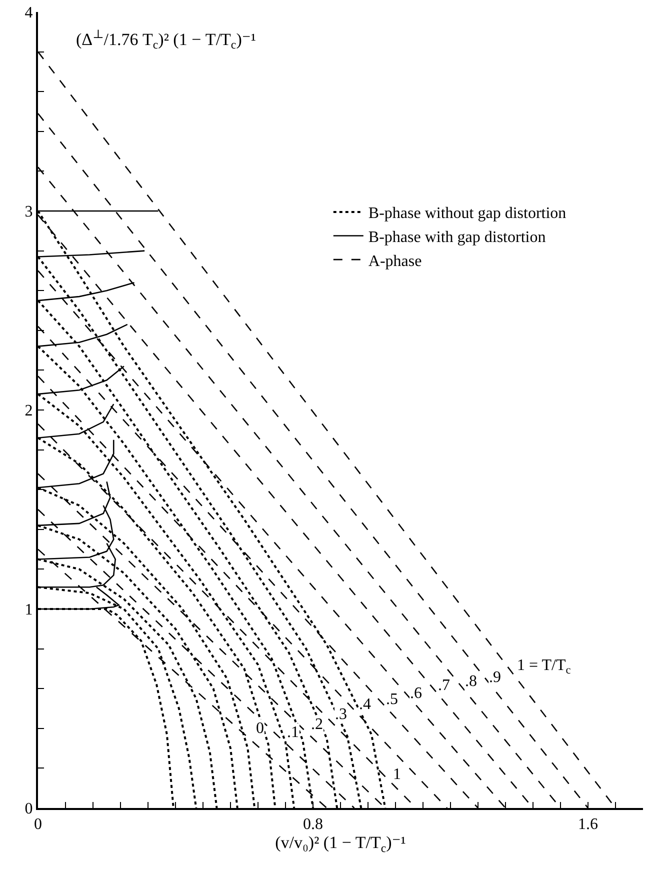  I want to click on annotation: .5, so click(392, 699).